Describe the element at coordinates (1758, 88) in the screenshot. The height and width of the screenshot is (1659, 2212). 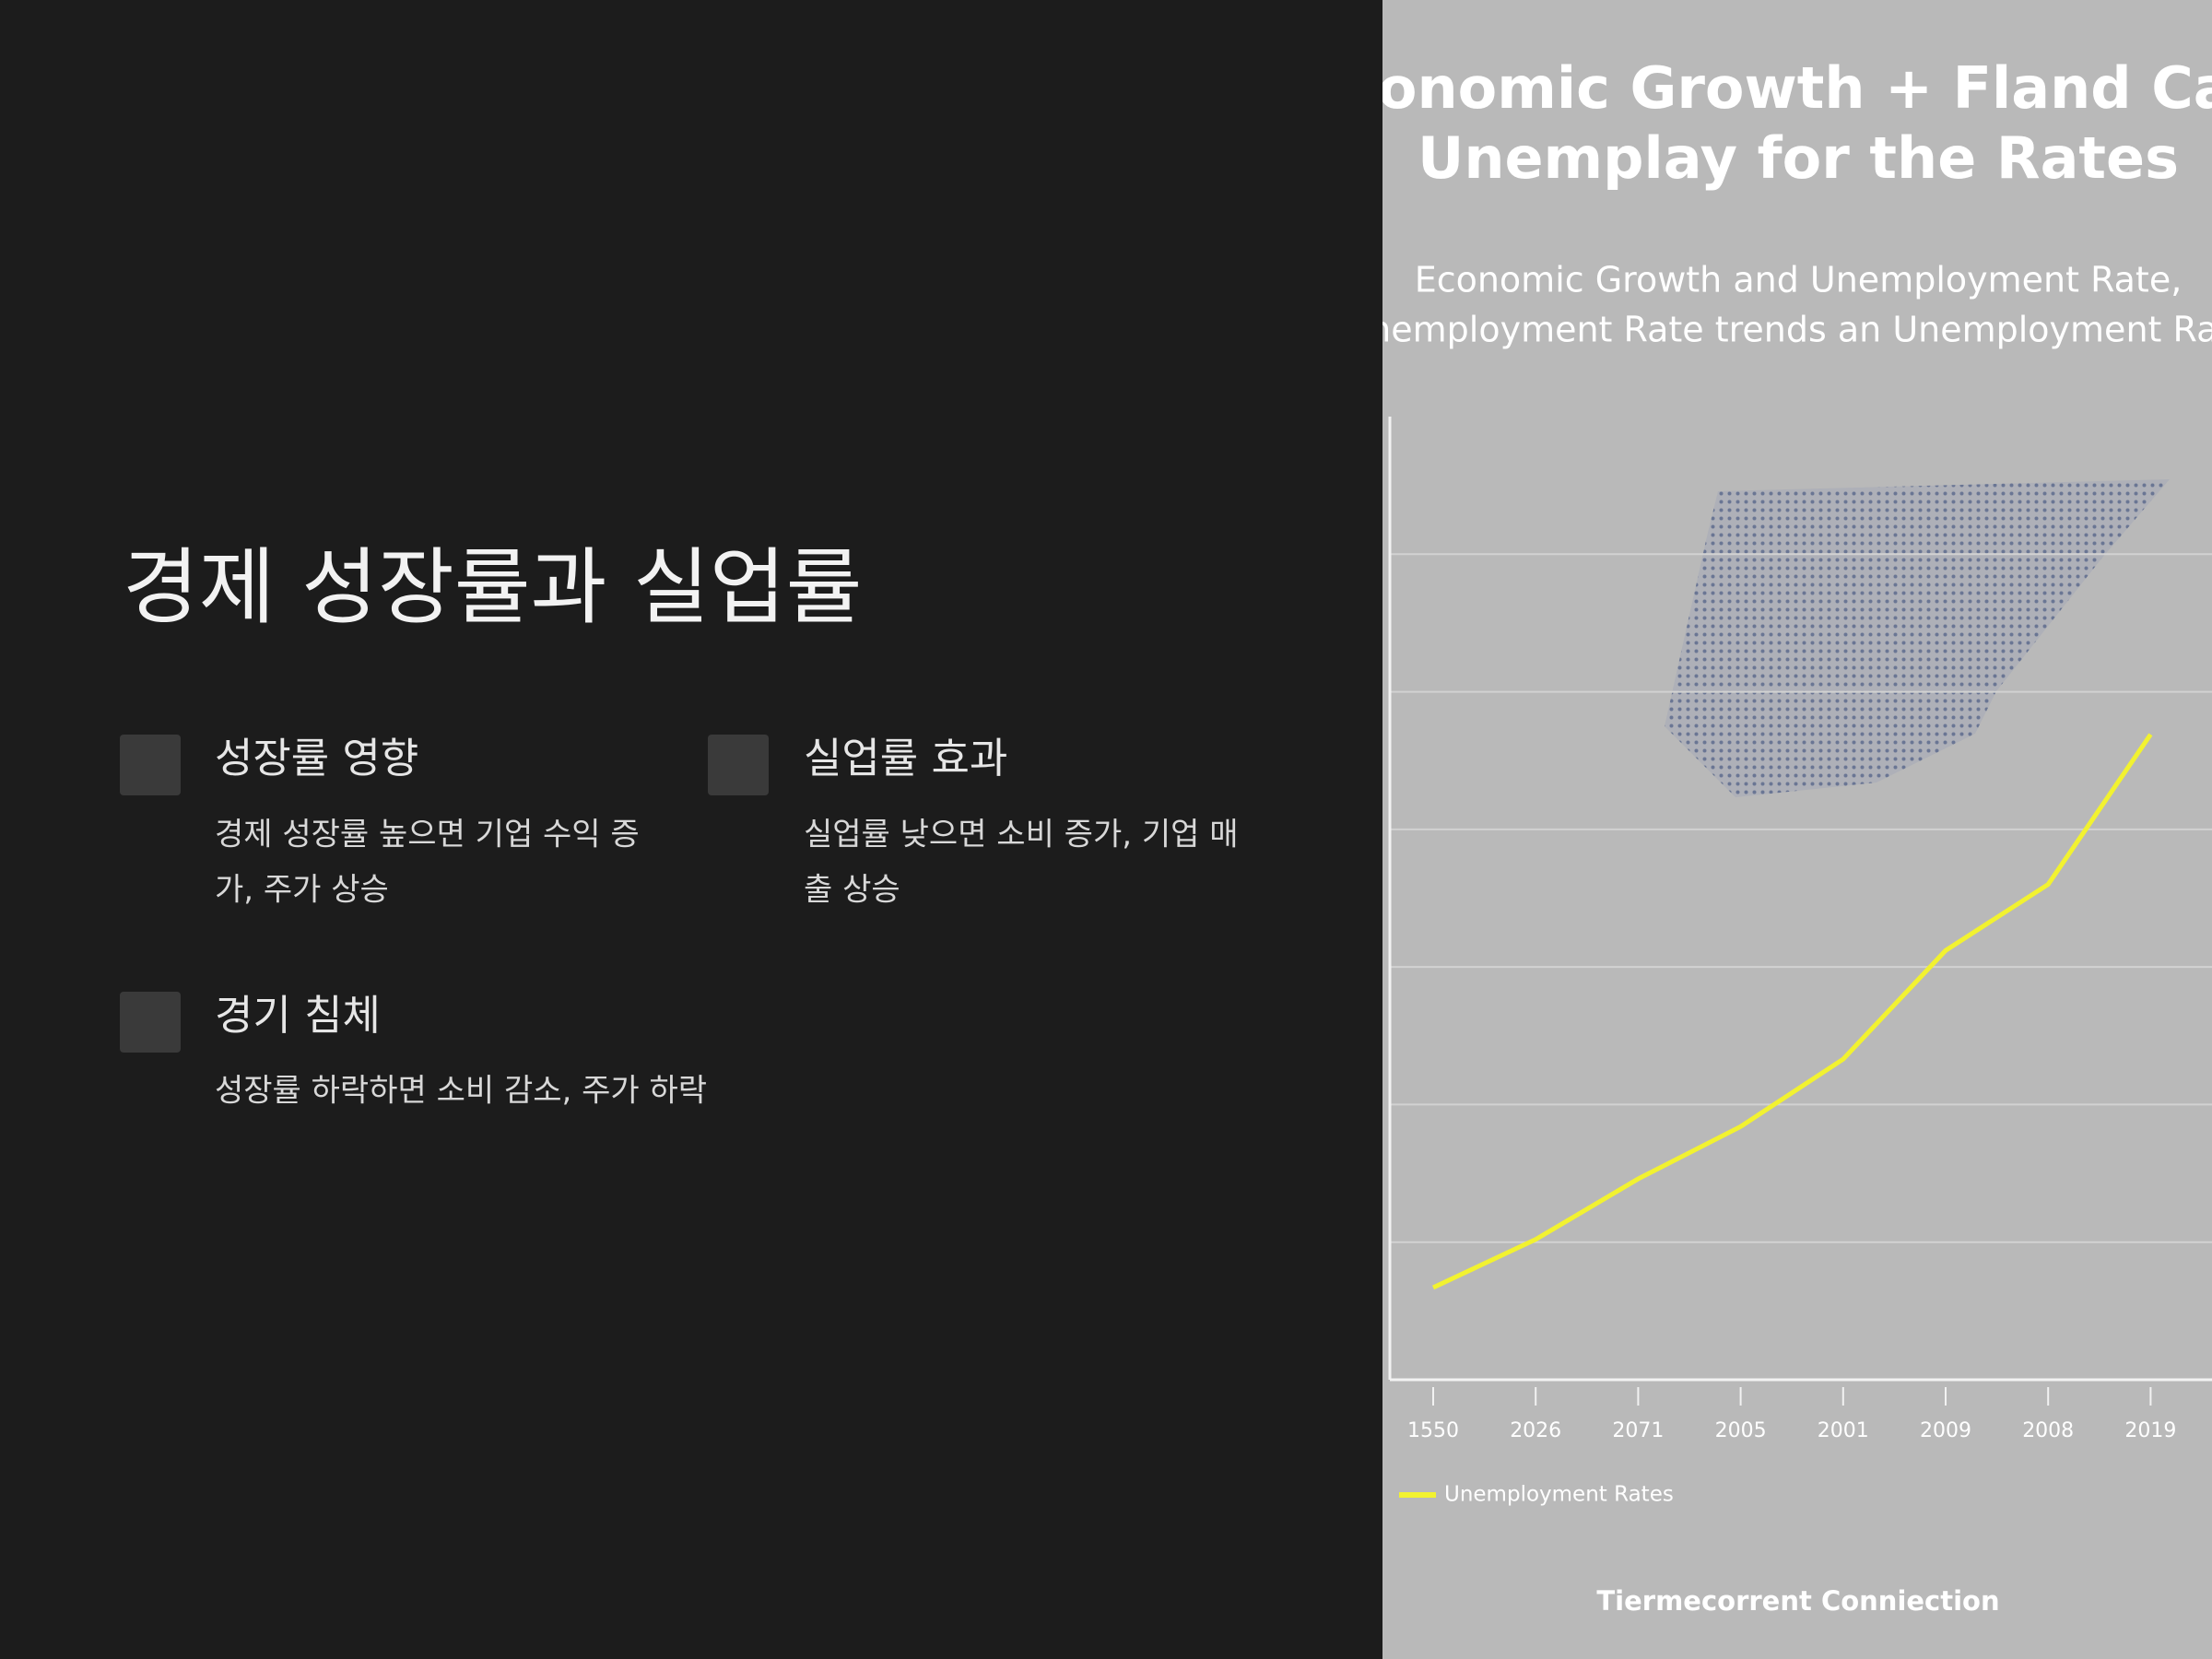
I see `chart-title: Economic Growth + Fland Cam` at that location.